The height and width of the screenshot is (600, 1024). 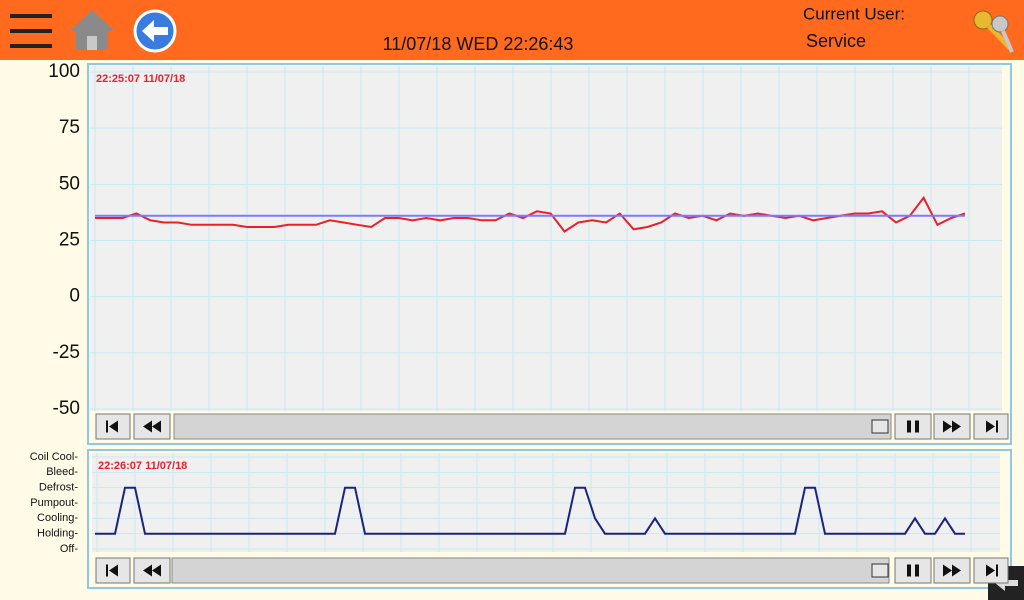 I want to click on timestamp: 22:25:07 11/07/18, so click(x=140, y=79).